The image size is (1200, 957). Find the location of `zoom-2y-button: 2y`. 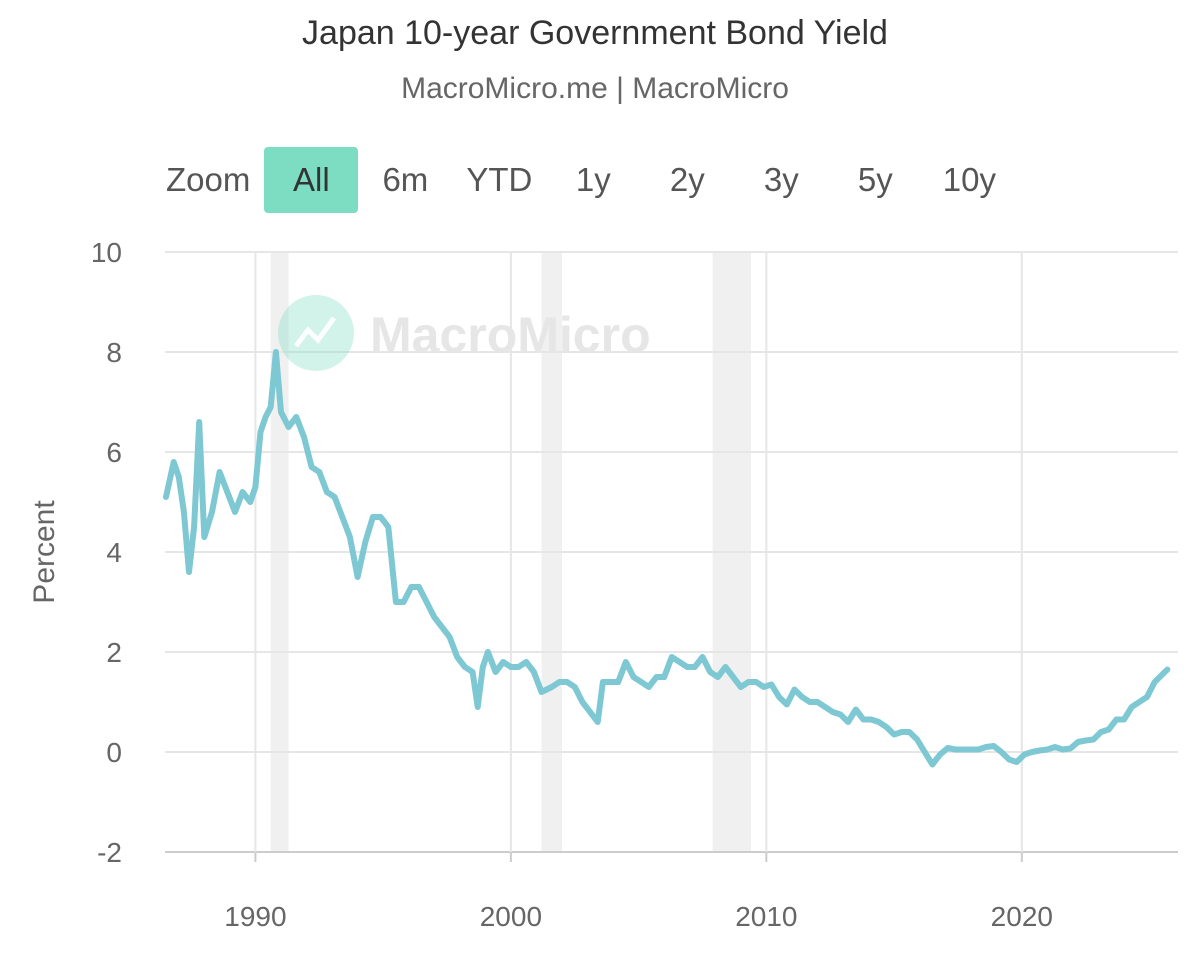

zoom-2y-button: 2y is located at coordinates (687, 179).